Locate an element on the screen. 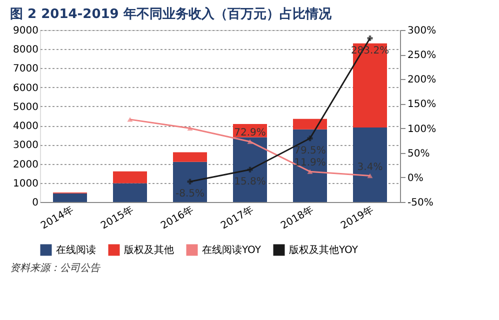 This screenshot has width=499, height=320. legend-label: 在线阅读YOY is located at coordinates (232, 250).